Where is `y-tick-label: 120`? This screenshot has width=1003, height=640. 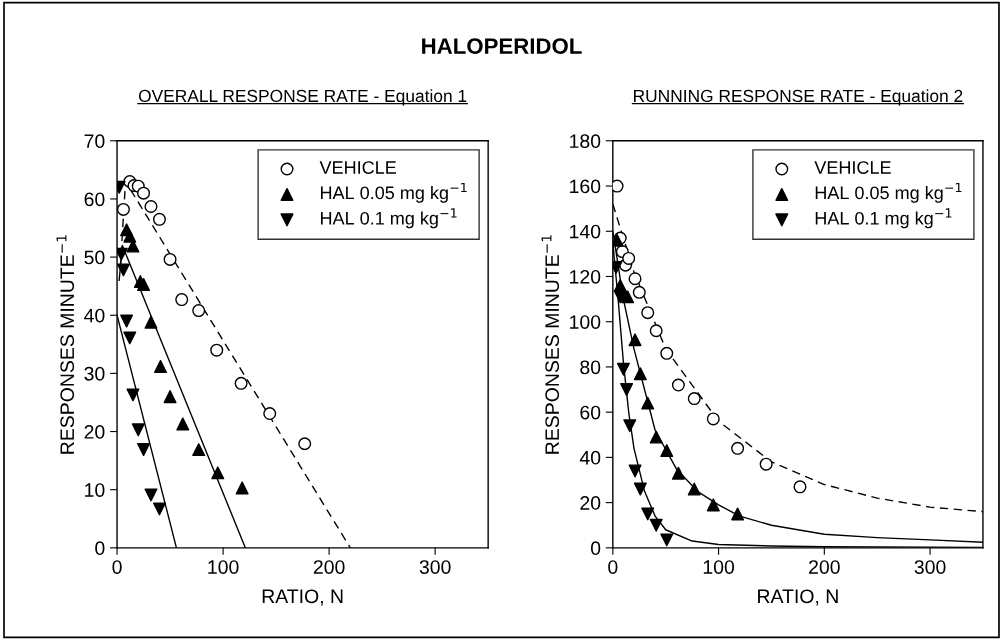 y-tick-label: 120 is located at coordinates (585, 276).